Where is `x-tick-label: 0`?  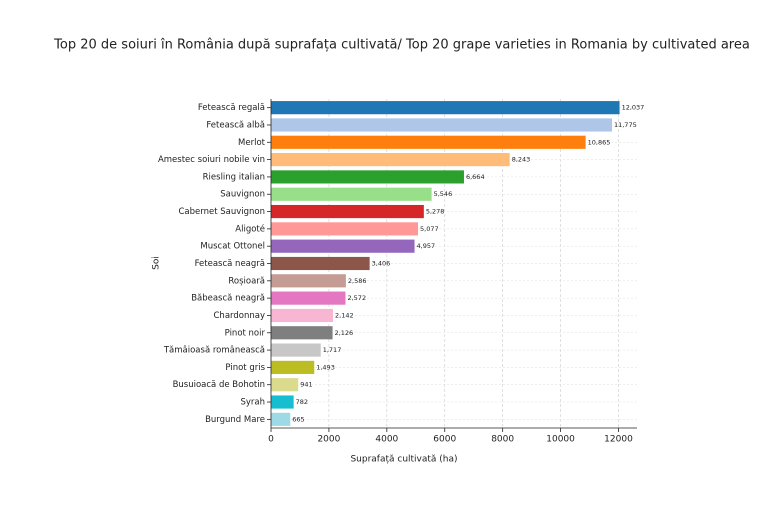 x-tick-label: 0 is located at coordinates (271, 440).